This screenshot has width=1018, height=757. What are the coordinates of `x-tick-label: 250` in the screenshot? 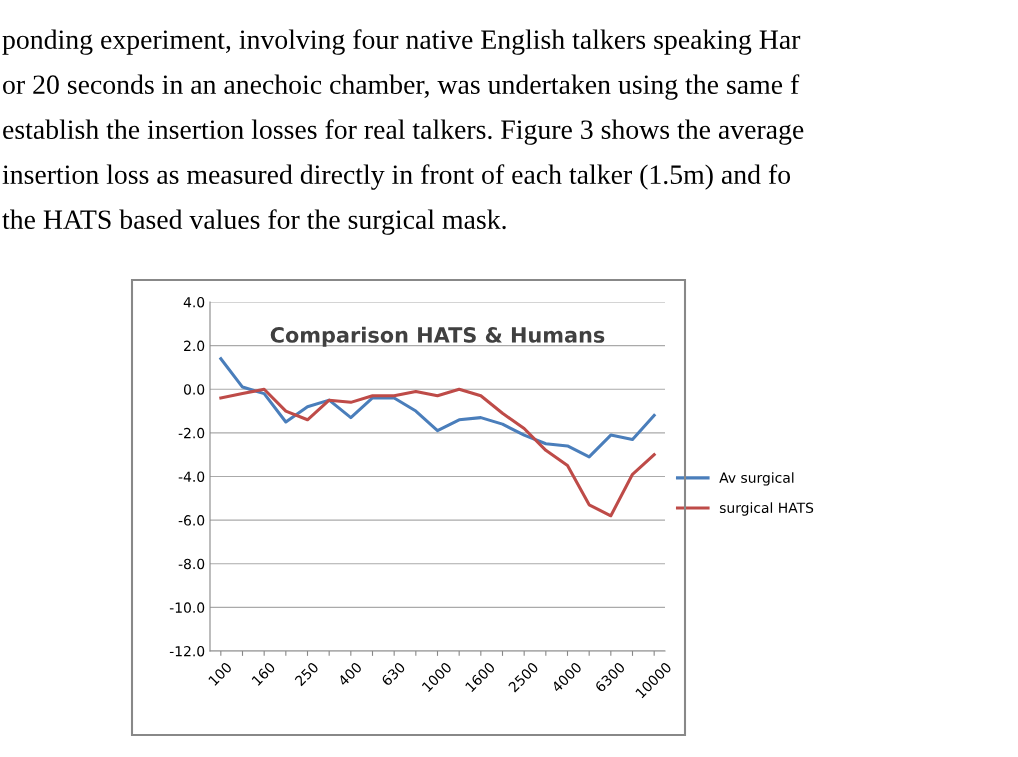 It's located at (307, 674).